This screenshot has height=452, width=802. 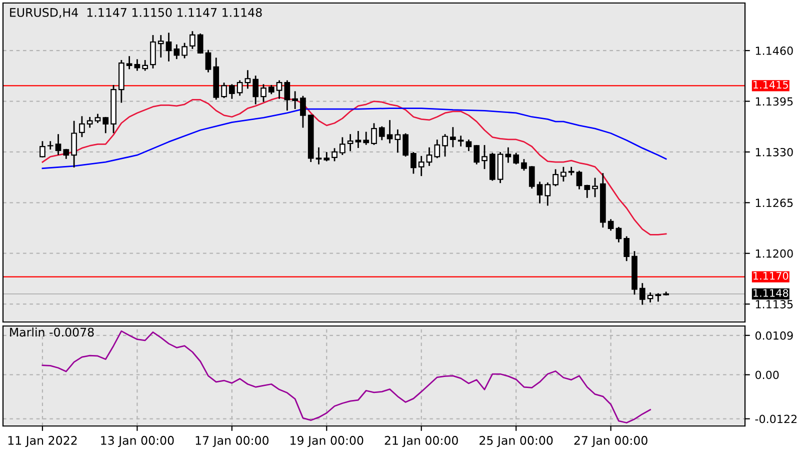 What do you see at coordinates (327, 442) in the screenshot?
I see `x-tick-label: 19 Jan 00:00` at bounding box center [327, 442].